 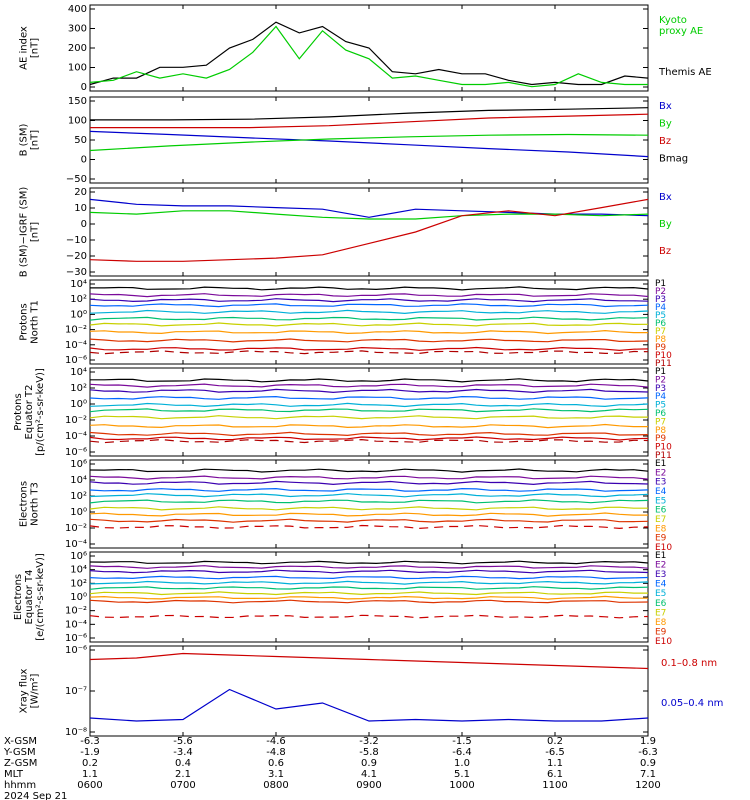 I want to click on legend-label: P3, so click(x=660, y=389).